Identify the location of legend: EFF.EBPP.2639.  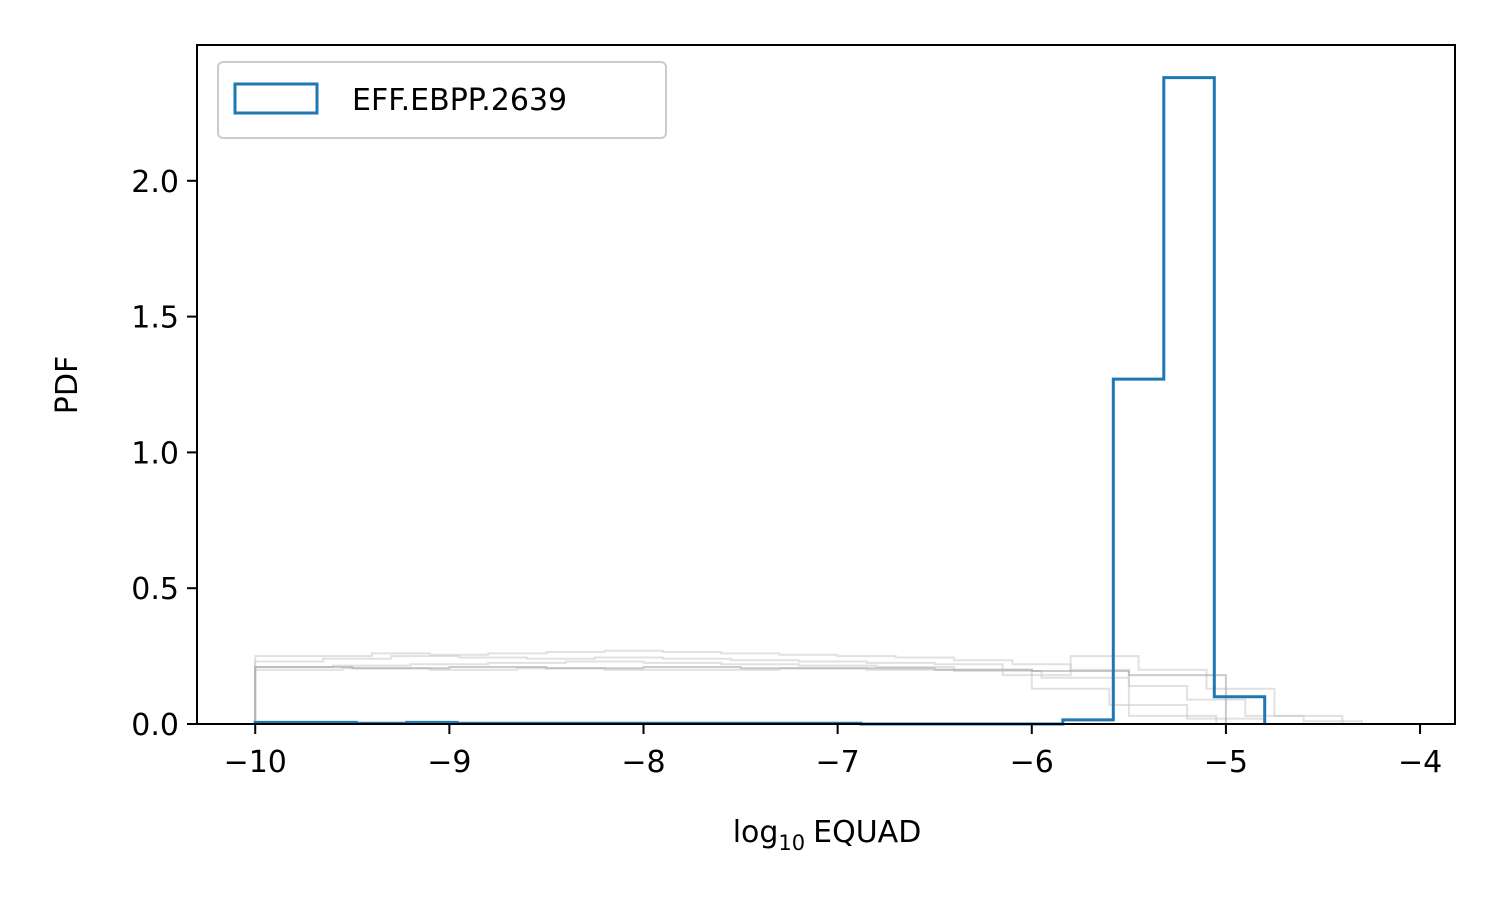
(442, 100).